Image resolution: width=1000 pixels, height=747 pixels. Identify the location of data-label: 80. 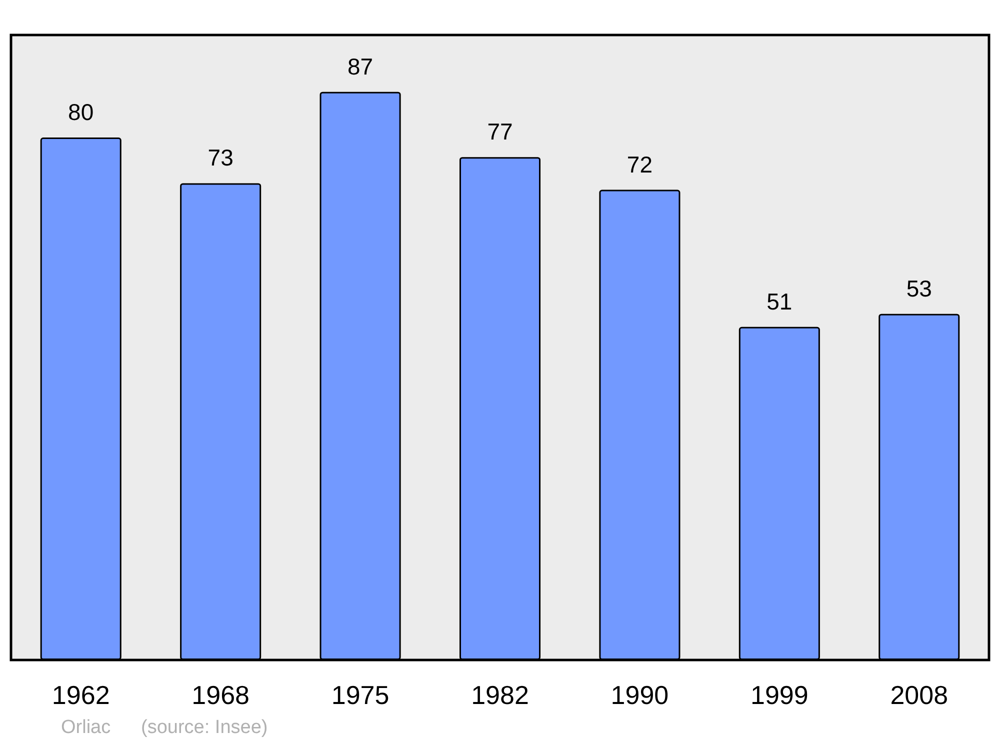
(81, 112).